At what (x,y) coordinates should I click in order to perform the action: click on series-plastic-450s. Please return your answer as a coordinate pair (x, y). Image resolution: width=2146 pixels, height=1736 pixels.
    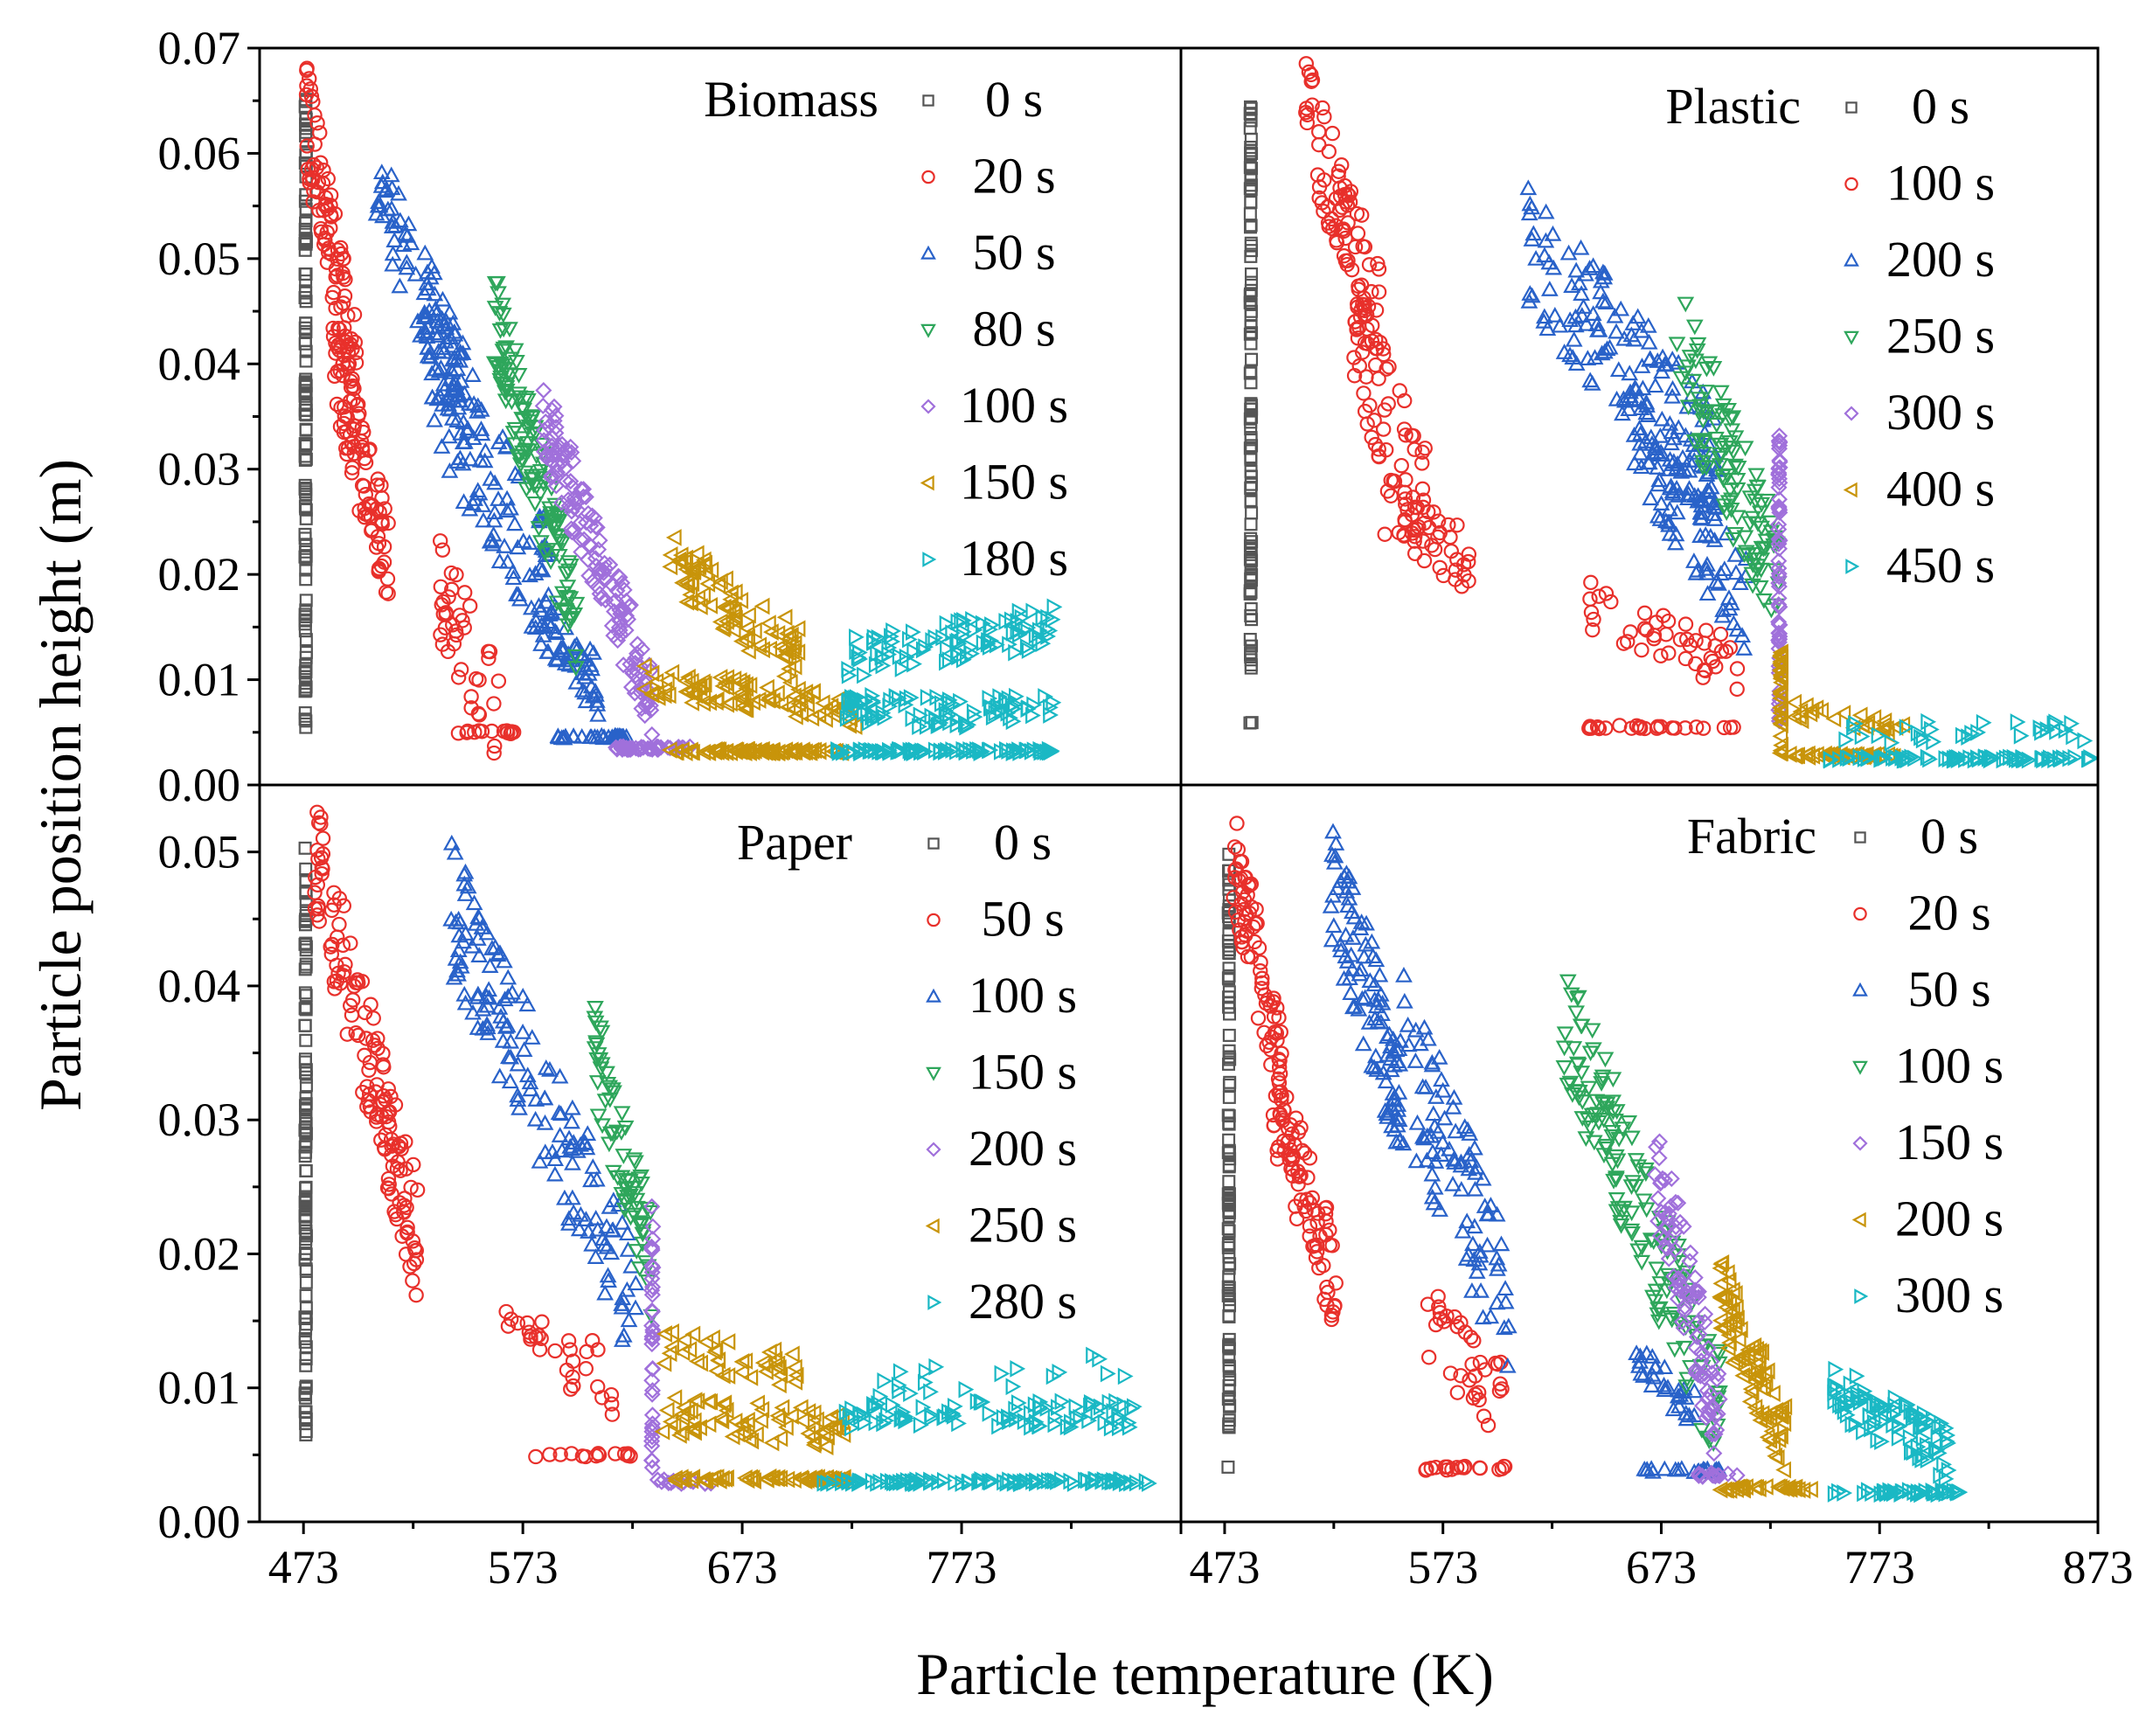
    Looking at the image, I should click on (1960, 740).